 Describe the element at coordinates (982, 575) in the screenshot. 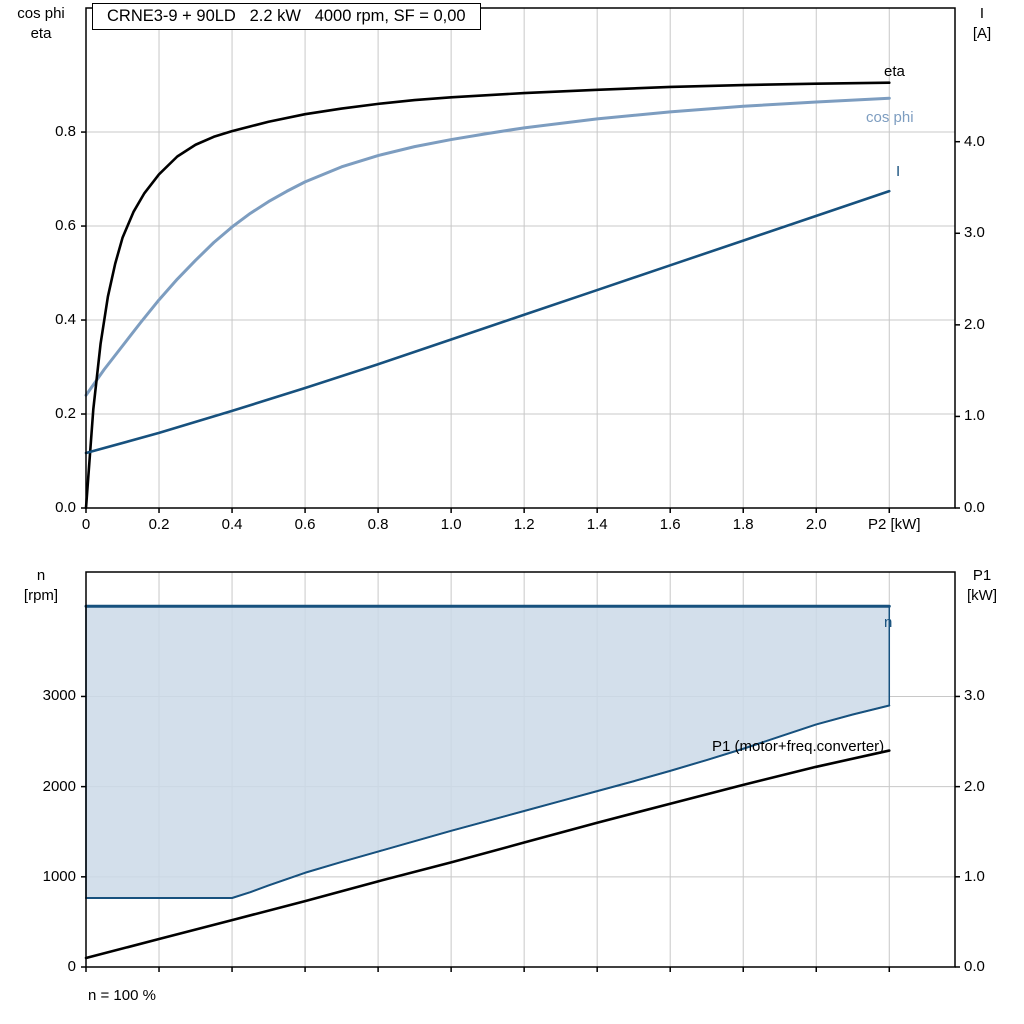

I see `bottom-right-axis-title-line1: P1` at that location.